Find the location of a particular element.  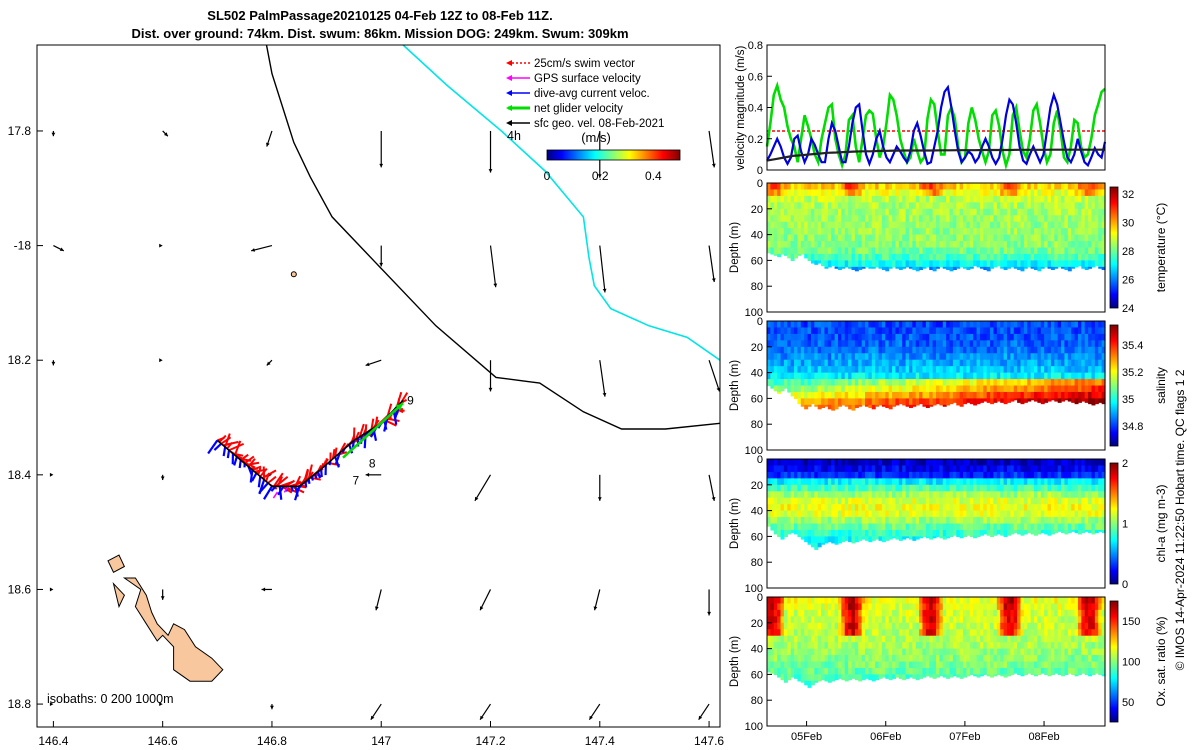

legend-time-label: 4h is located at coordinates (514, 136).